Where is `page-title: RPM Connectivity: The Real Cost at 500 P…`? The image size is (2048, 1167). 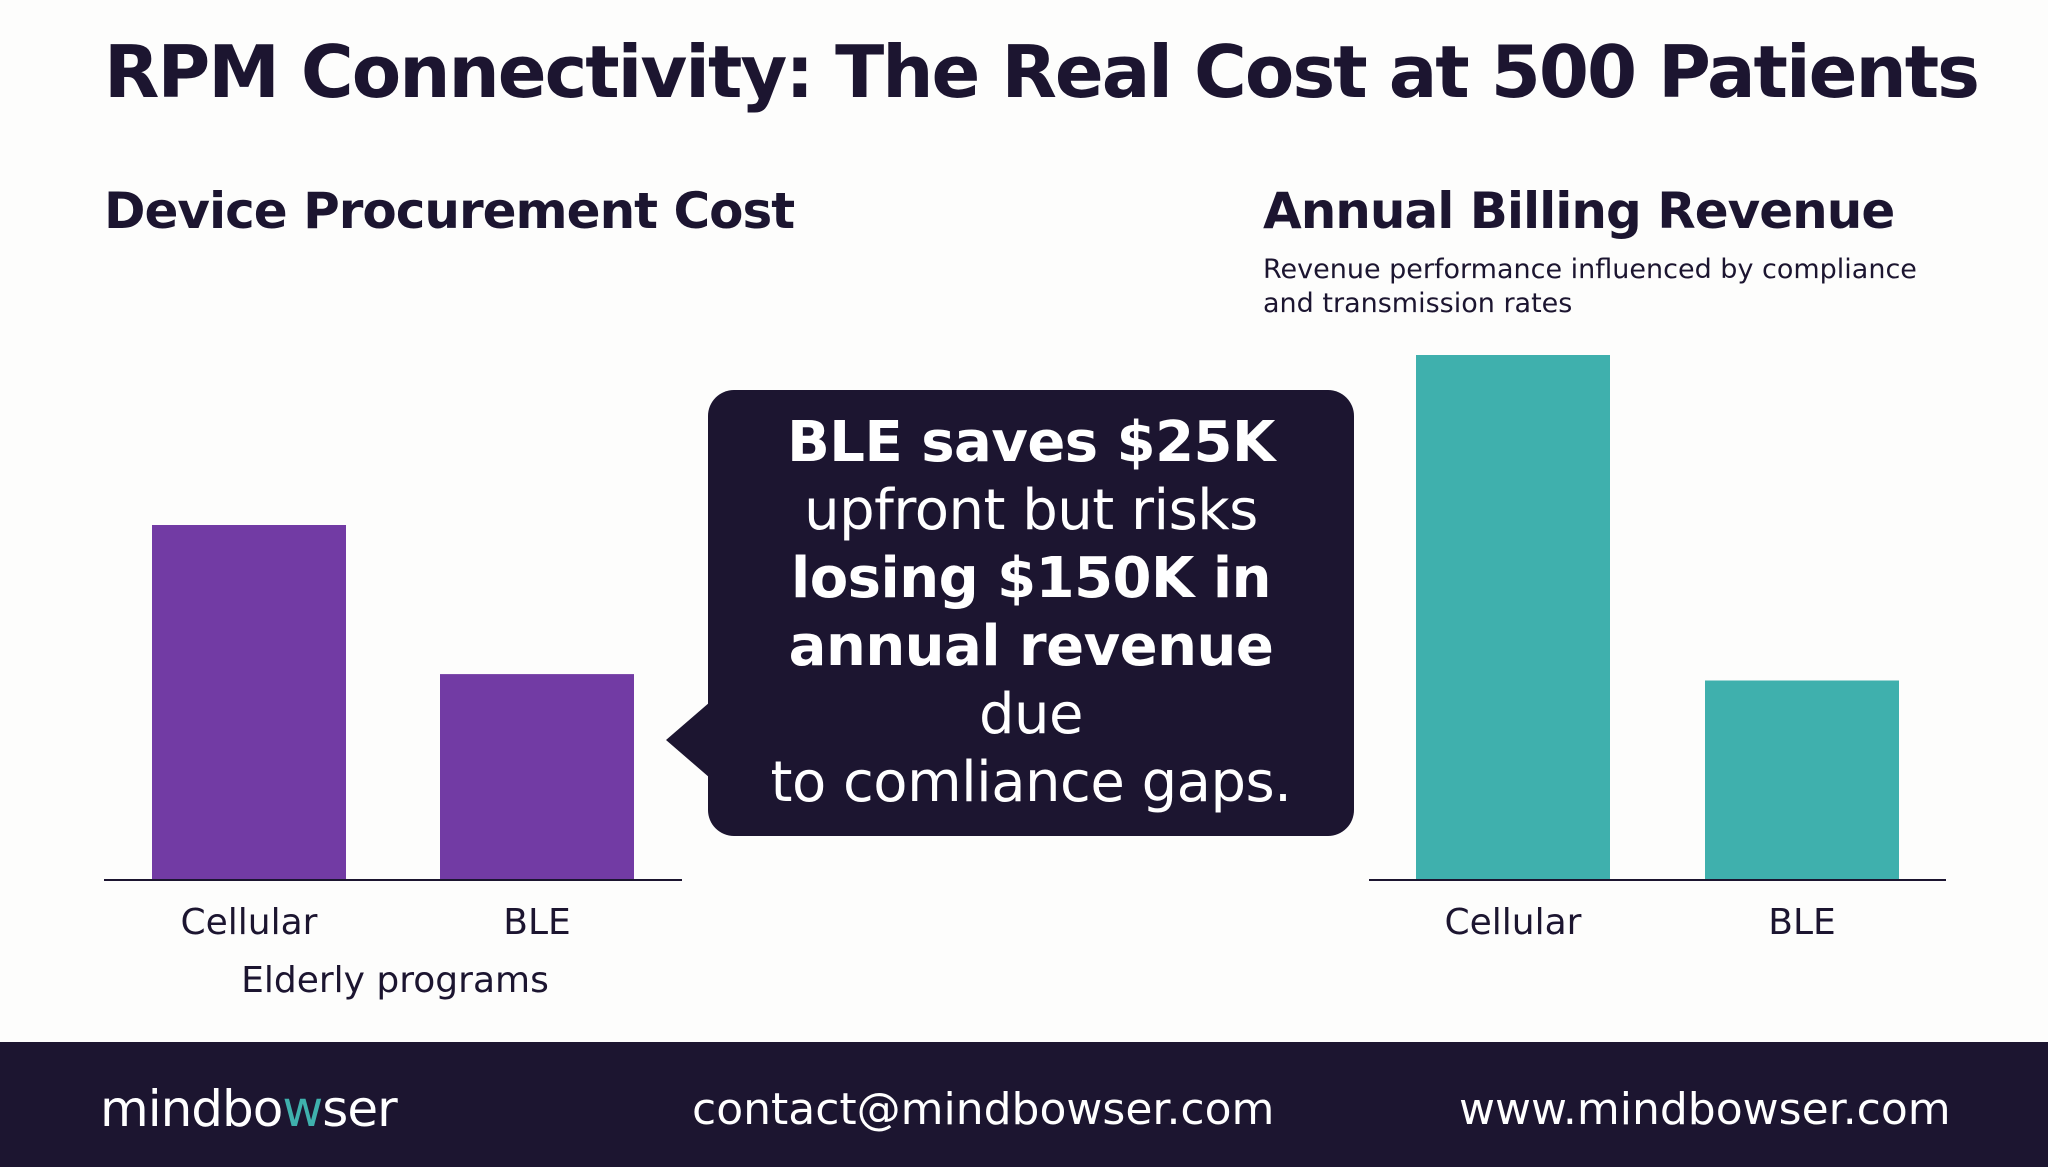 page-title: RPM Connectivity: The Real Cost at 500 P… is located at coordinates (1042, 72).